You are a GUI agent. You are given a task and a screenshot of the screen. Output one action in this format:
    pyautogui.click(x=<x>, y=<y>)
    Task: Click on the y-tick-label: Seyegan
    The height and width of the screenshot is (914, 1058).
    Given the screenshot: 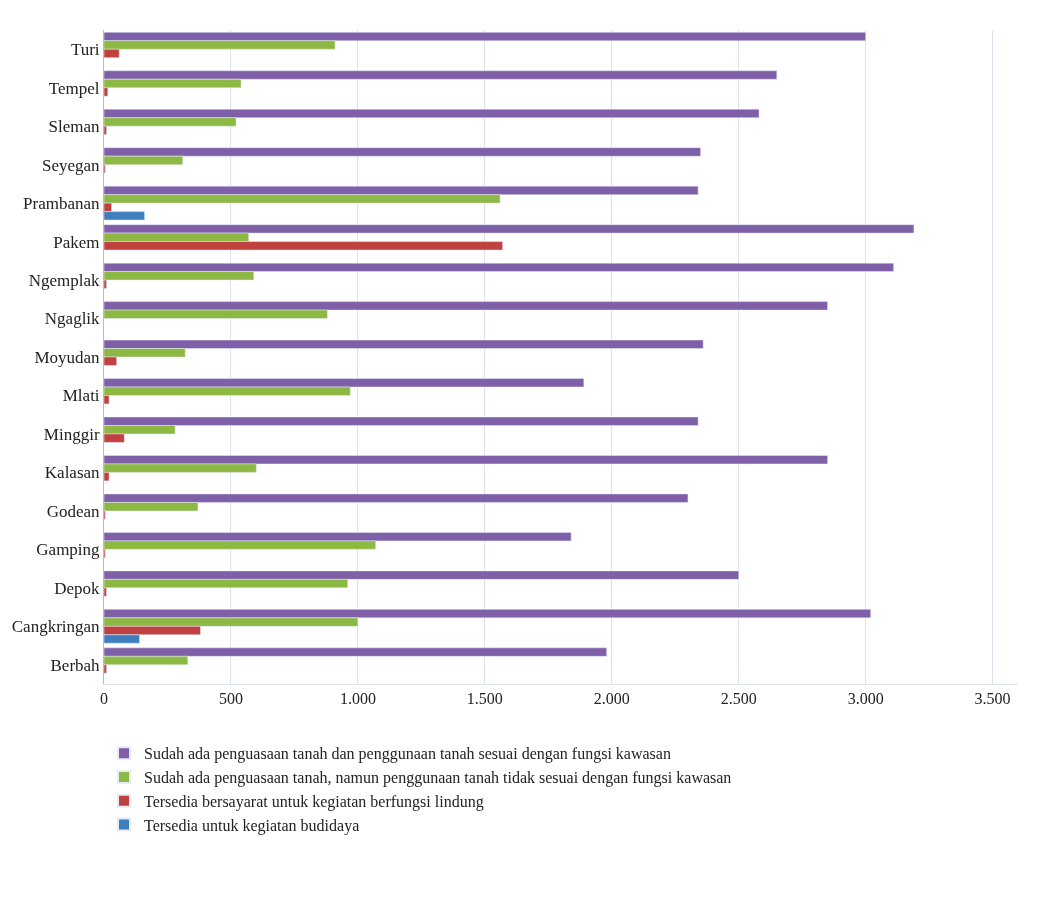 What is the action you would take?
    pyautogui.click(x=71, y=165)
    